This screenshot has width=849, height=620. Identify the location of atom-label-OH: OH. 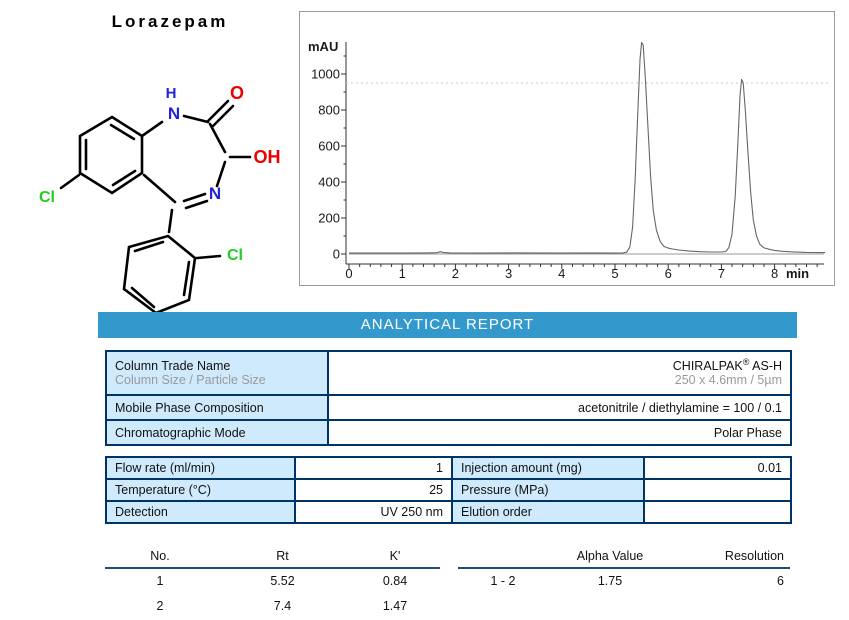
(267, 157).